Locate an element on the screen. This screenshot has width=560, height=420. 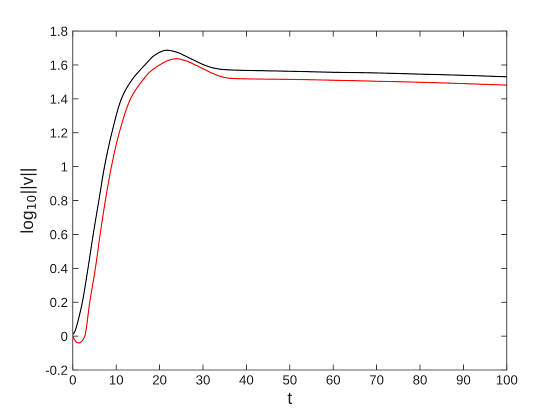
x-tick-label: 10 is located at coordinates (117, 380).